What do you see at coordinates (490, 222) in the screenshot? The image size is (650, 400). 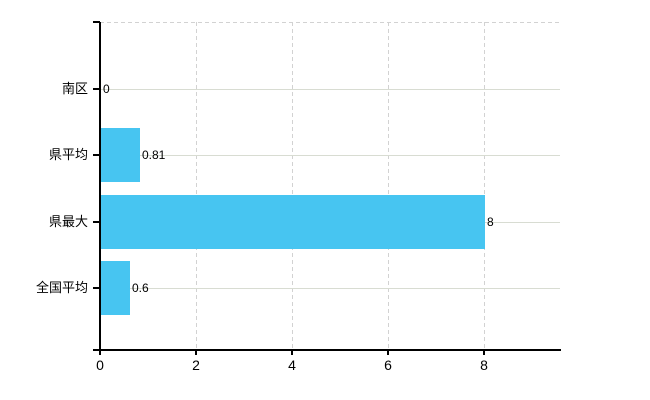 I see `bar-value-label: 8` at bounding box center [490, 222].